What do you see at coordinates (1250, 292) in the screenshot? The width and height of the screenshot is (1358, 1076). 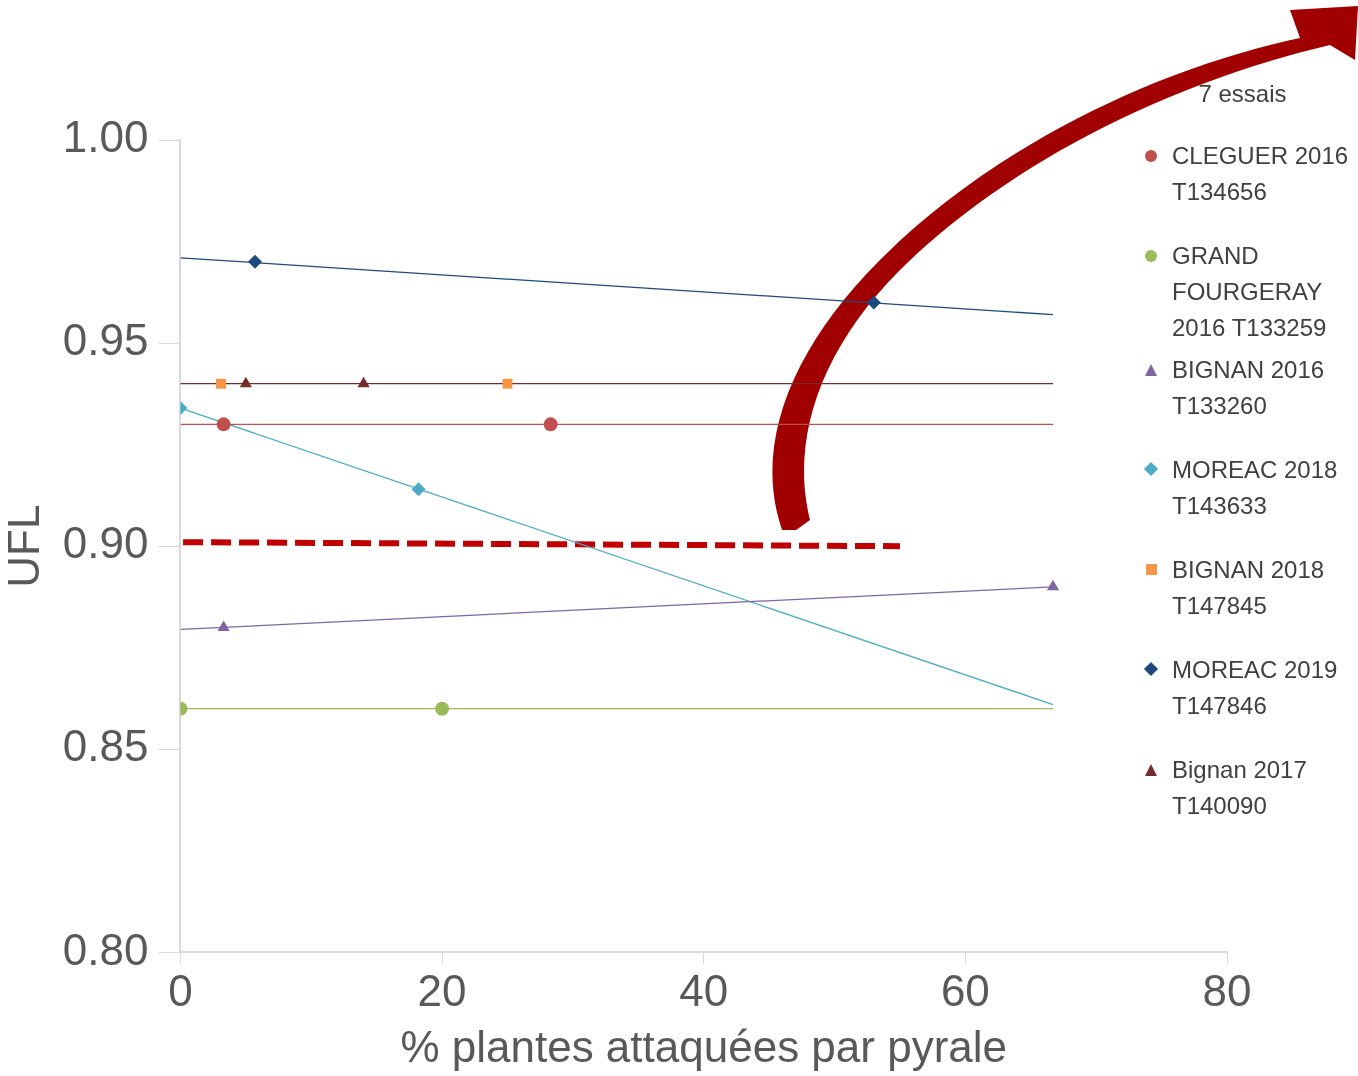 I see `legend-label: GRAND FOURGERAY 2016 T133259` at bounding box center [1250, 292].